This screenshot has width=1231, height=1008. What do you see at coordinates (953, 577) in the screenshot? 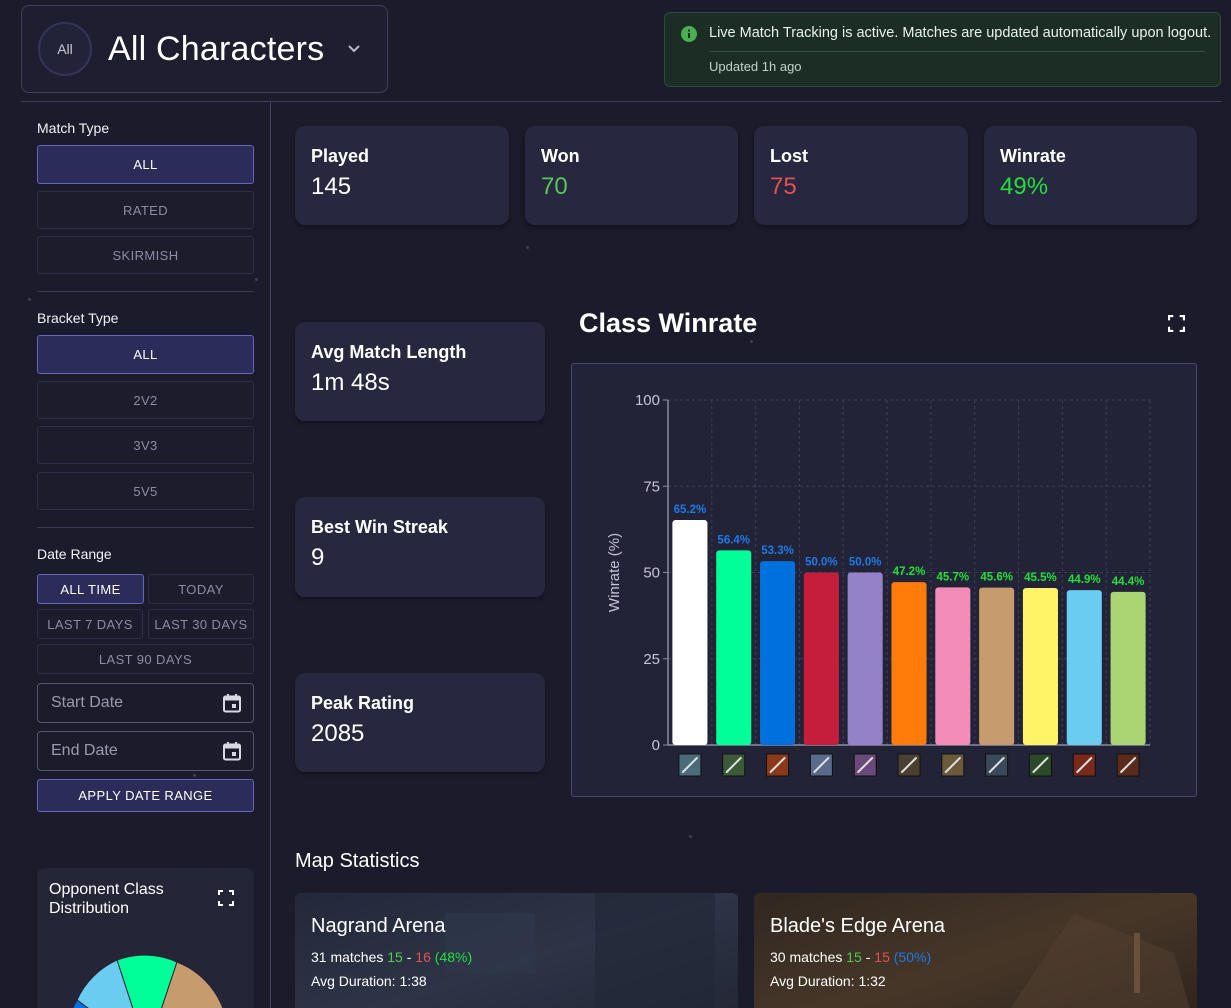
I see `data-label: 45.7%` at bounding box center [953, 577].